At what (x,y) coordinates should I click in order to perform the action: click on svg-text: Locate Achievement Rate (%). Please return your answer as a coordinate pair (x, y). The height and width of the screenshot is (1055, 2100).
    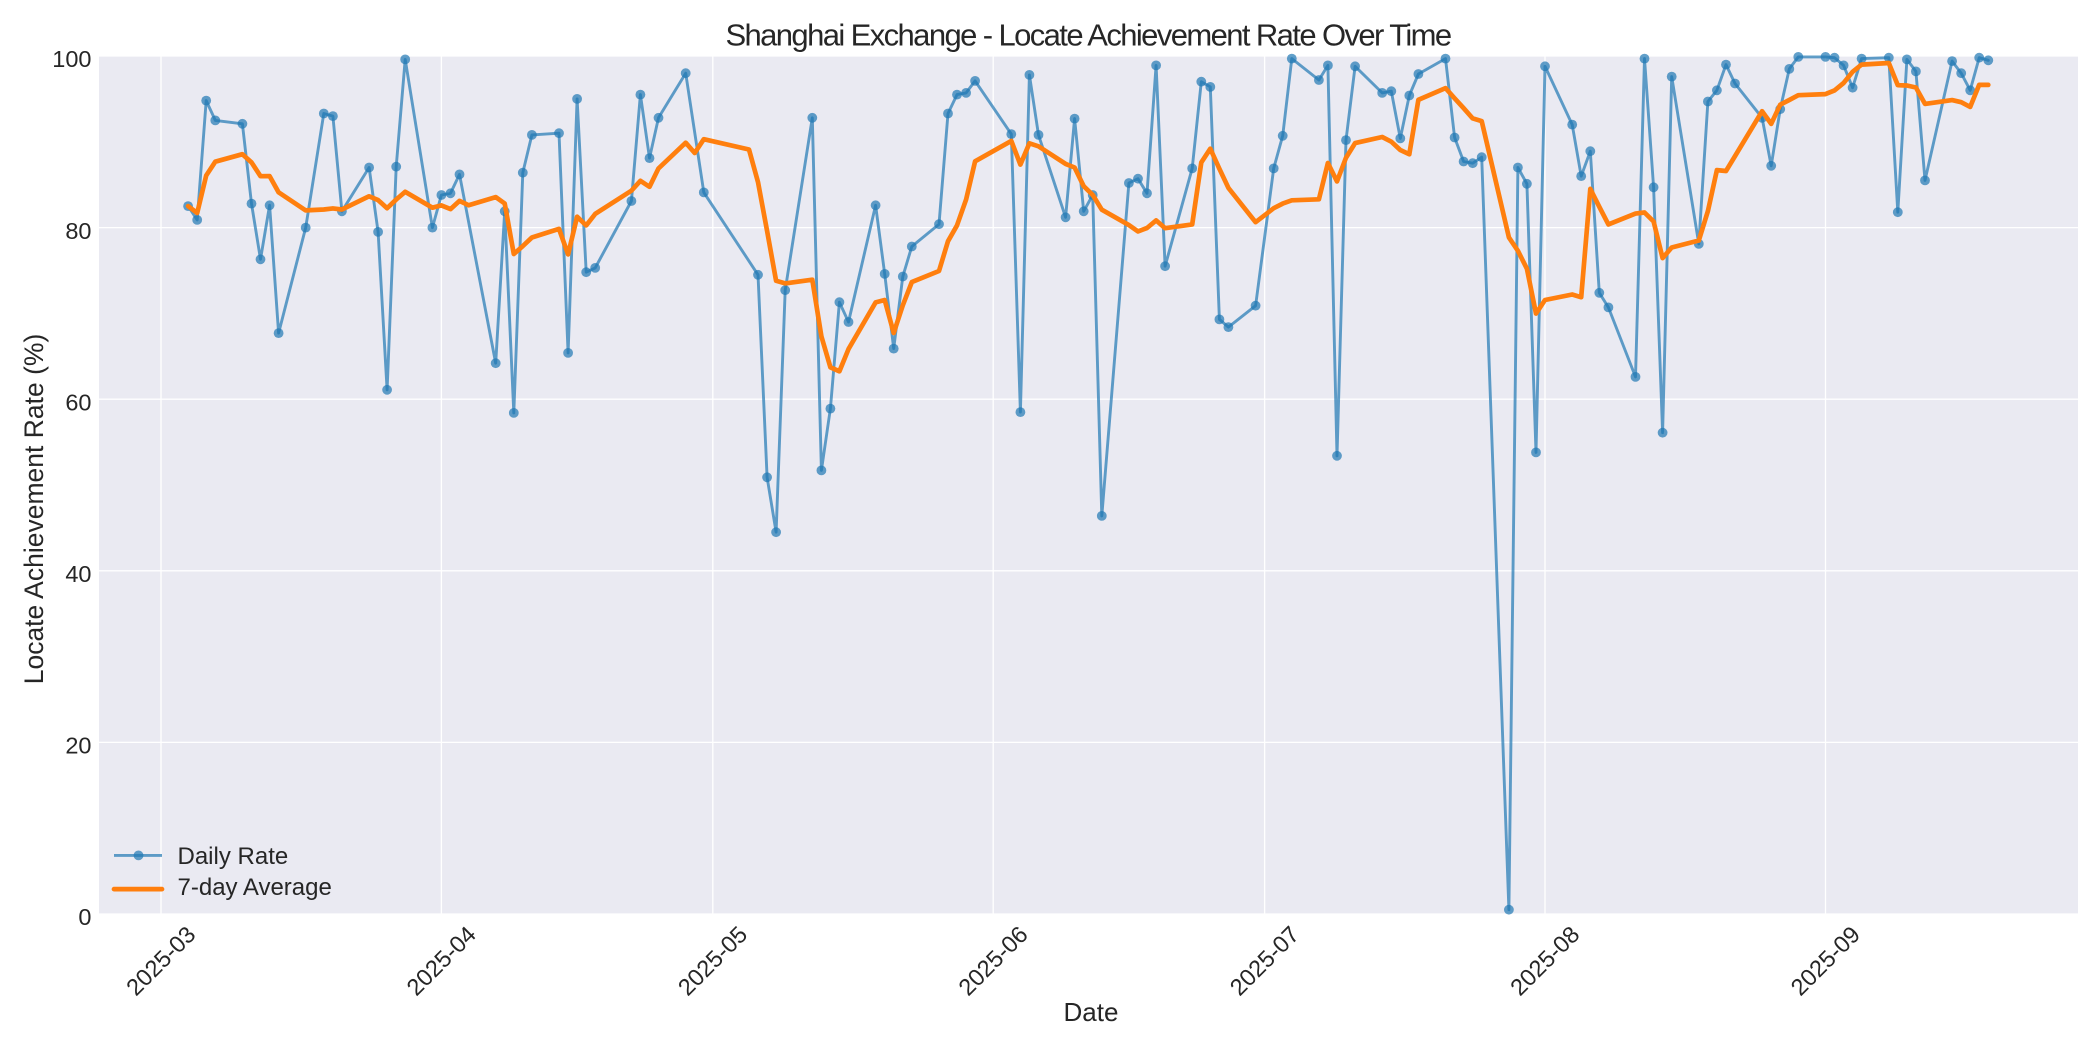
    Looking at the image, I should click on (34, 509).